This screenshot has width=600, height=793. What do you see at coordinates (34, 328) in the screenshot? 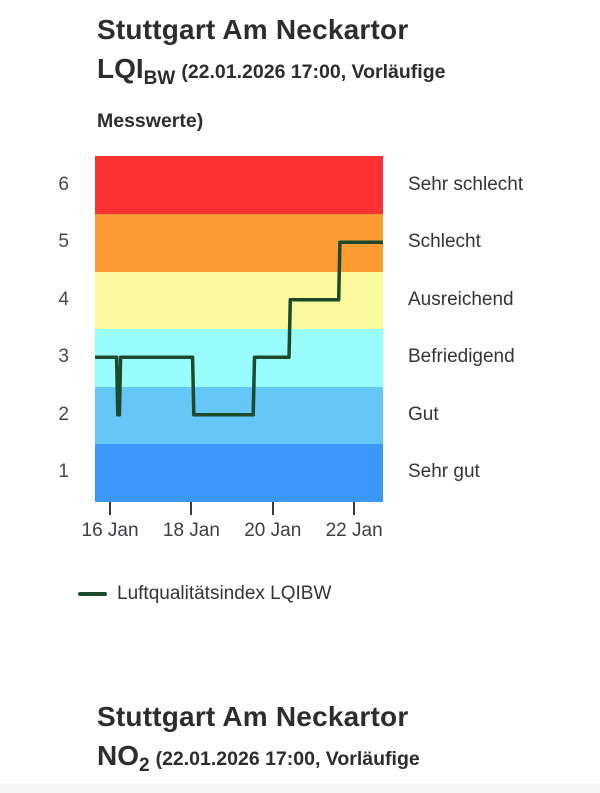
I see `y-axis-labels: 6 5 4 3 2 1` at bounding box center [34, 328].